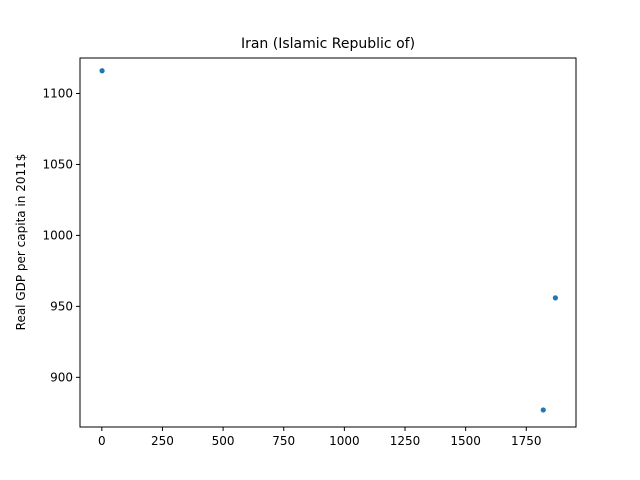  Describe the element at coordinates (57, 164) in the screenshot. I see `y-tick-label: 1050` at that location.